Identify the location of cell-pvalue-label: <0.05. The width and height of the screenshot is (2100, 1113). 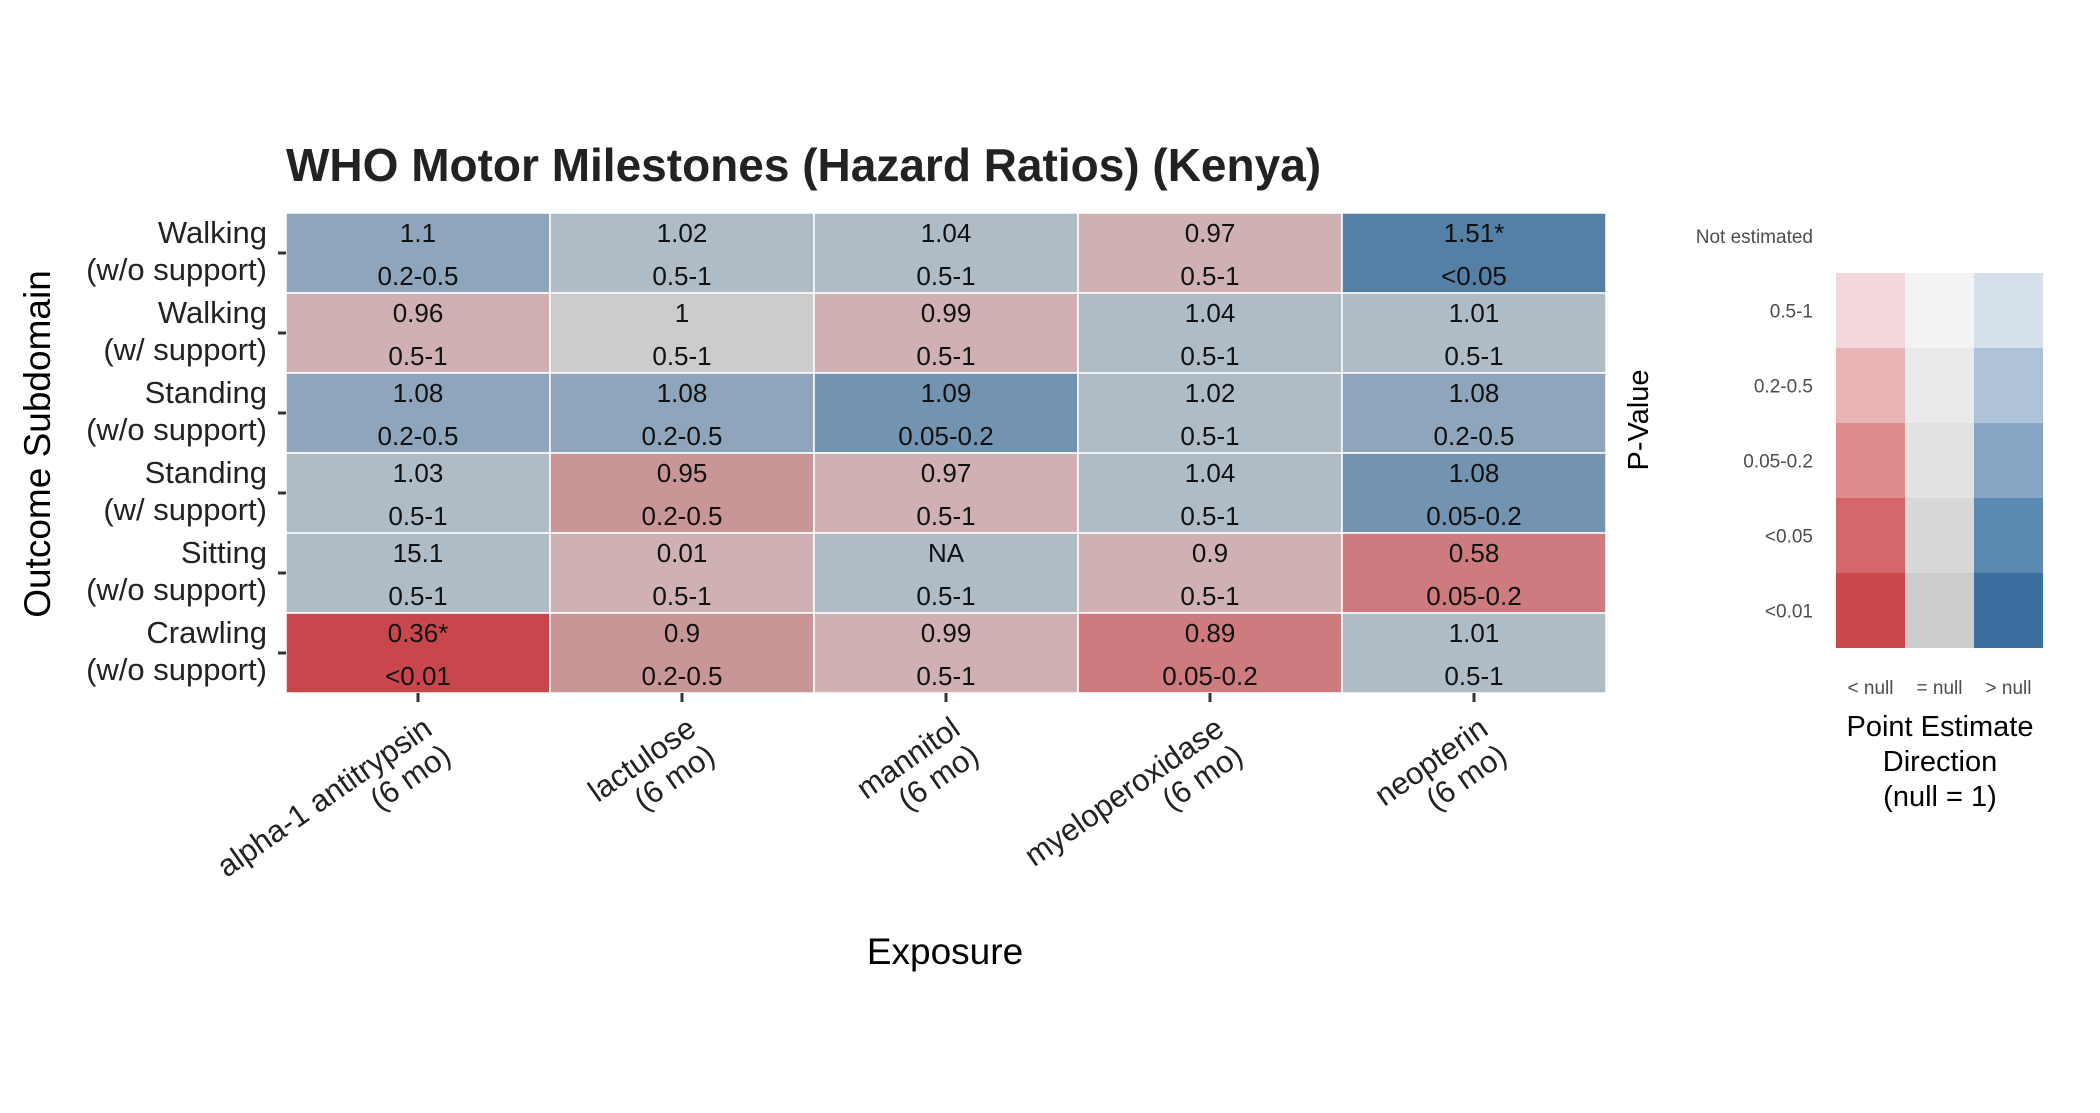
(1474, 276).